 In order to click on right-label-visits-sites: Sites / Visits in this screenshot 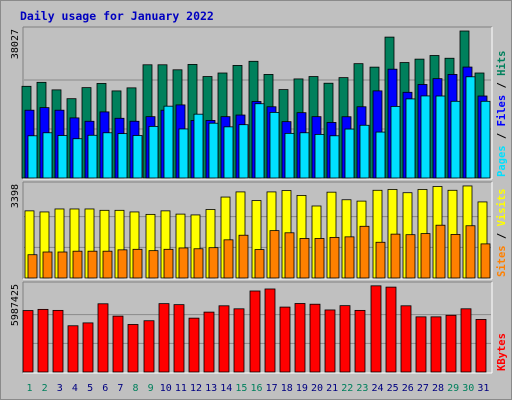, I will do `click(502, 232)`.